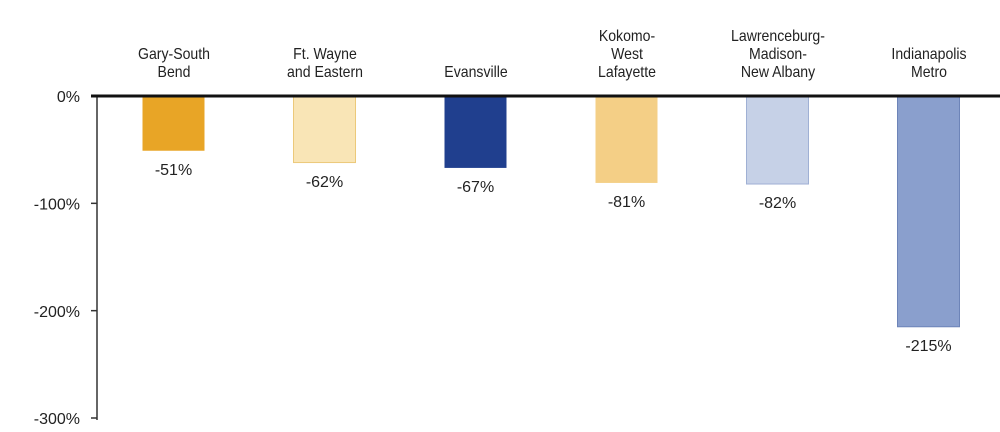 This screenshot has height=432, width=1000. What do you see at coordinates (68, 97) in the screenshot?
I see `y-tick-label: 0%` at bounding box center [68, 97].